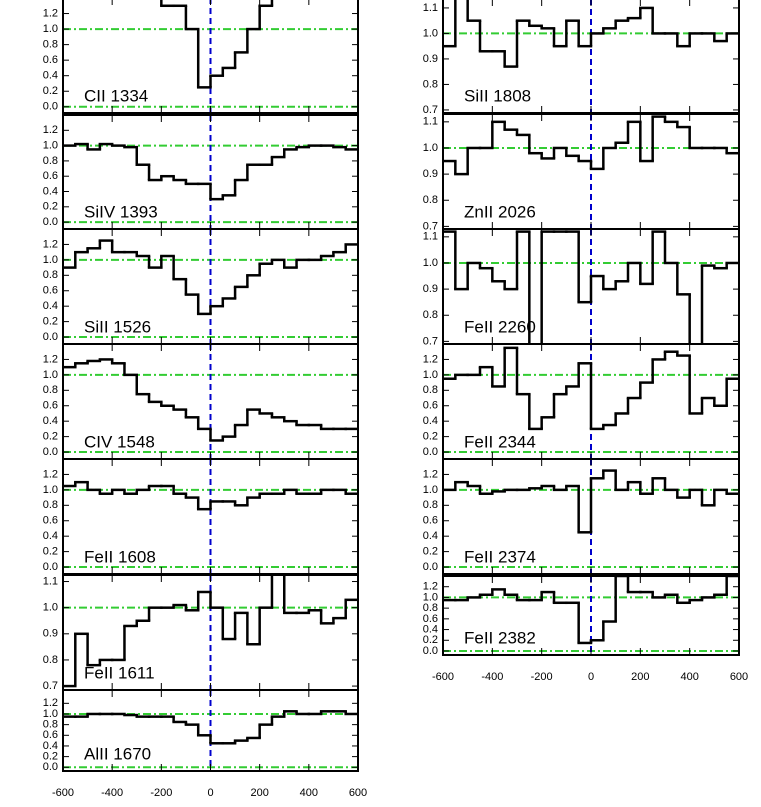 The width and height of the screenshot is (761, 807). I want to click on x-tick-label: 200, so click(640, 677).